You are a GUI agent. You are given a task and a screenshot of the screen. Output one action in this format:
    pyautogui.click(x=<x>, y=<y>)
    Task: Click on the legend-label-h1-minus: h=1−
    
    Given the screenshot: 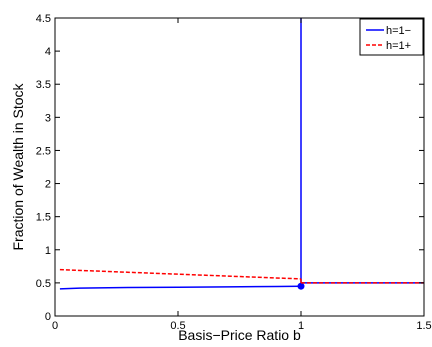 What is the action you would take?
    pyautogui.click(x=398, y=31)
    